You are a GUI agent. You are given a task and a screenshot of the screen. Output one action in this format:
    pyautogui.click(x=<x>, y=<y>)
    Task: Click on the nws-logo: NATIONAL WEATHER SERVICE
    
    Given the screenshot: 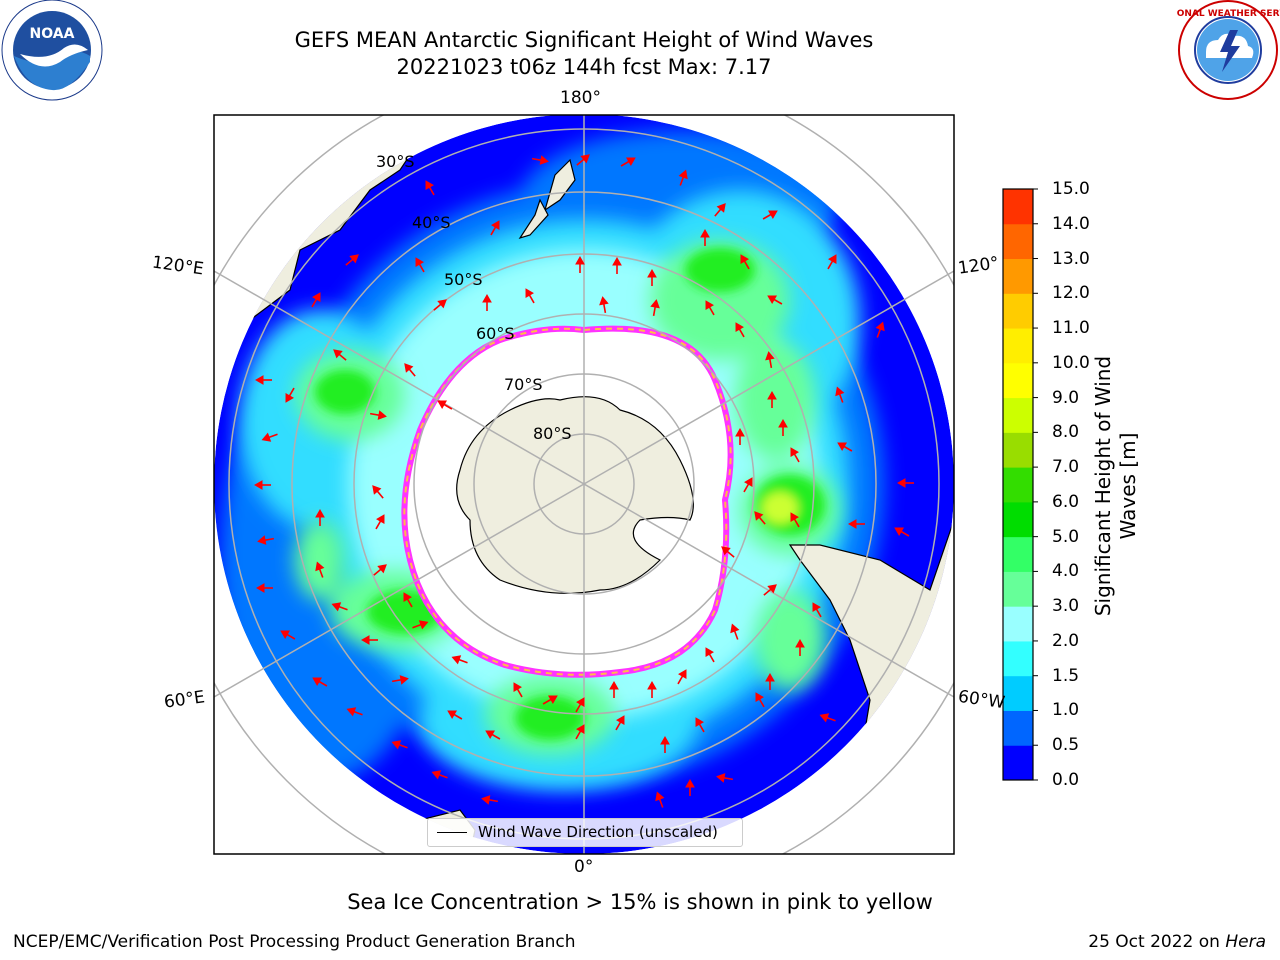 What is the action you would take?
    pyautogui.click(x=1228, y=50)
    